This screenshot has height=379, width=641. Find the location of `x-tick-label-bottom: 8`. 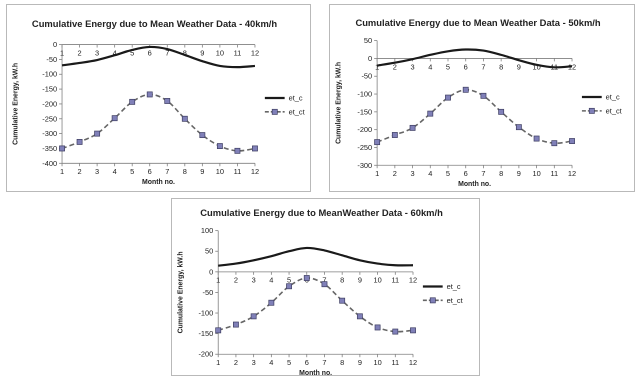

x-tick-label-bottom: 8 is located at coordinates (185, 171).